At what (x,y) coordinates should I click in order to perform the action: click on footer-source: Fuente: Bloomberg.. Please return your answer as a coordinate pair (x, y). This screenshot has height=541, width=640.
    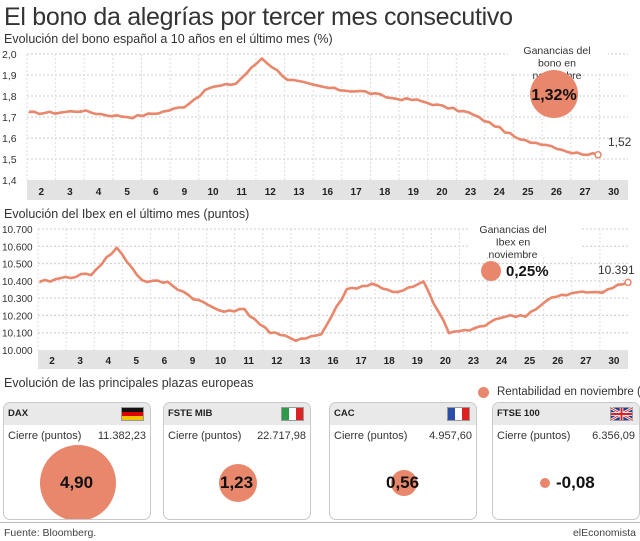
    Looking at the image, I should click on (50, 533).